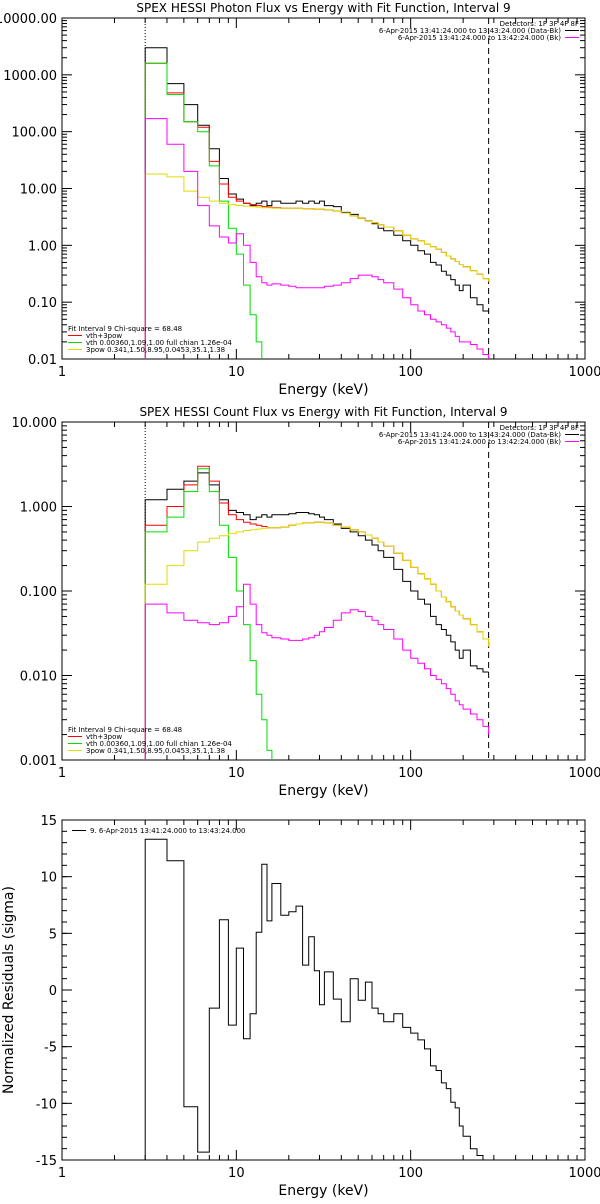 The image size is (600, 1204). I want to click on y-tick-label: 0, so click(53, 991).